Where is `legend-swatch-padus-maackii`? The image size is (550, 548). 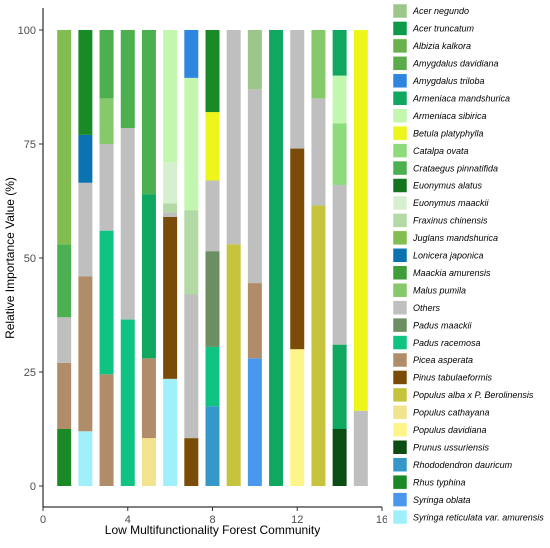
legend-swatch-padus-maackii is located at coordinates (400, 325).